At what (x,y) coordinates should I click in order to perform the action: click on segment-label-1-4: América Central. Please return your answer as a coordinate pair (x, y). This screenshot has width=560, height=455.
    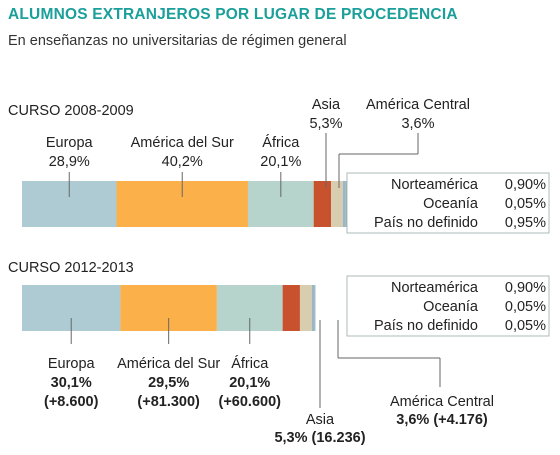
    Looking at the image, I should click on (442, 402).